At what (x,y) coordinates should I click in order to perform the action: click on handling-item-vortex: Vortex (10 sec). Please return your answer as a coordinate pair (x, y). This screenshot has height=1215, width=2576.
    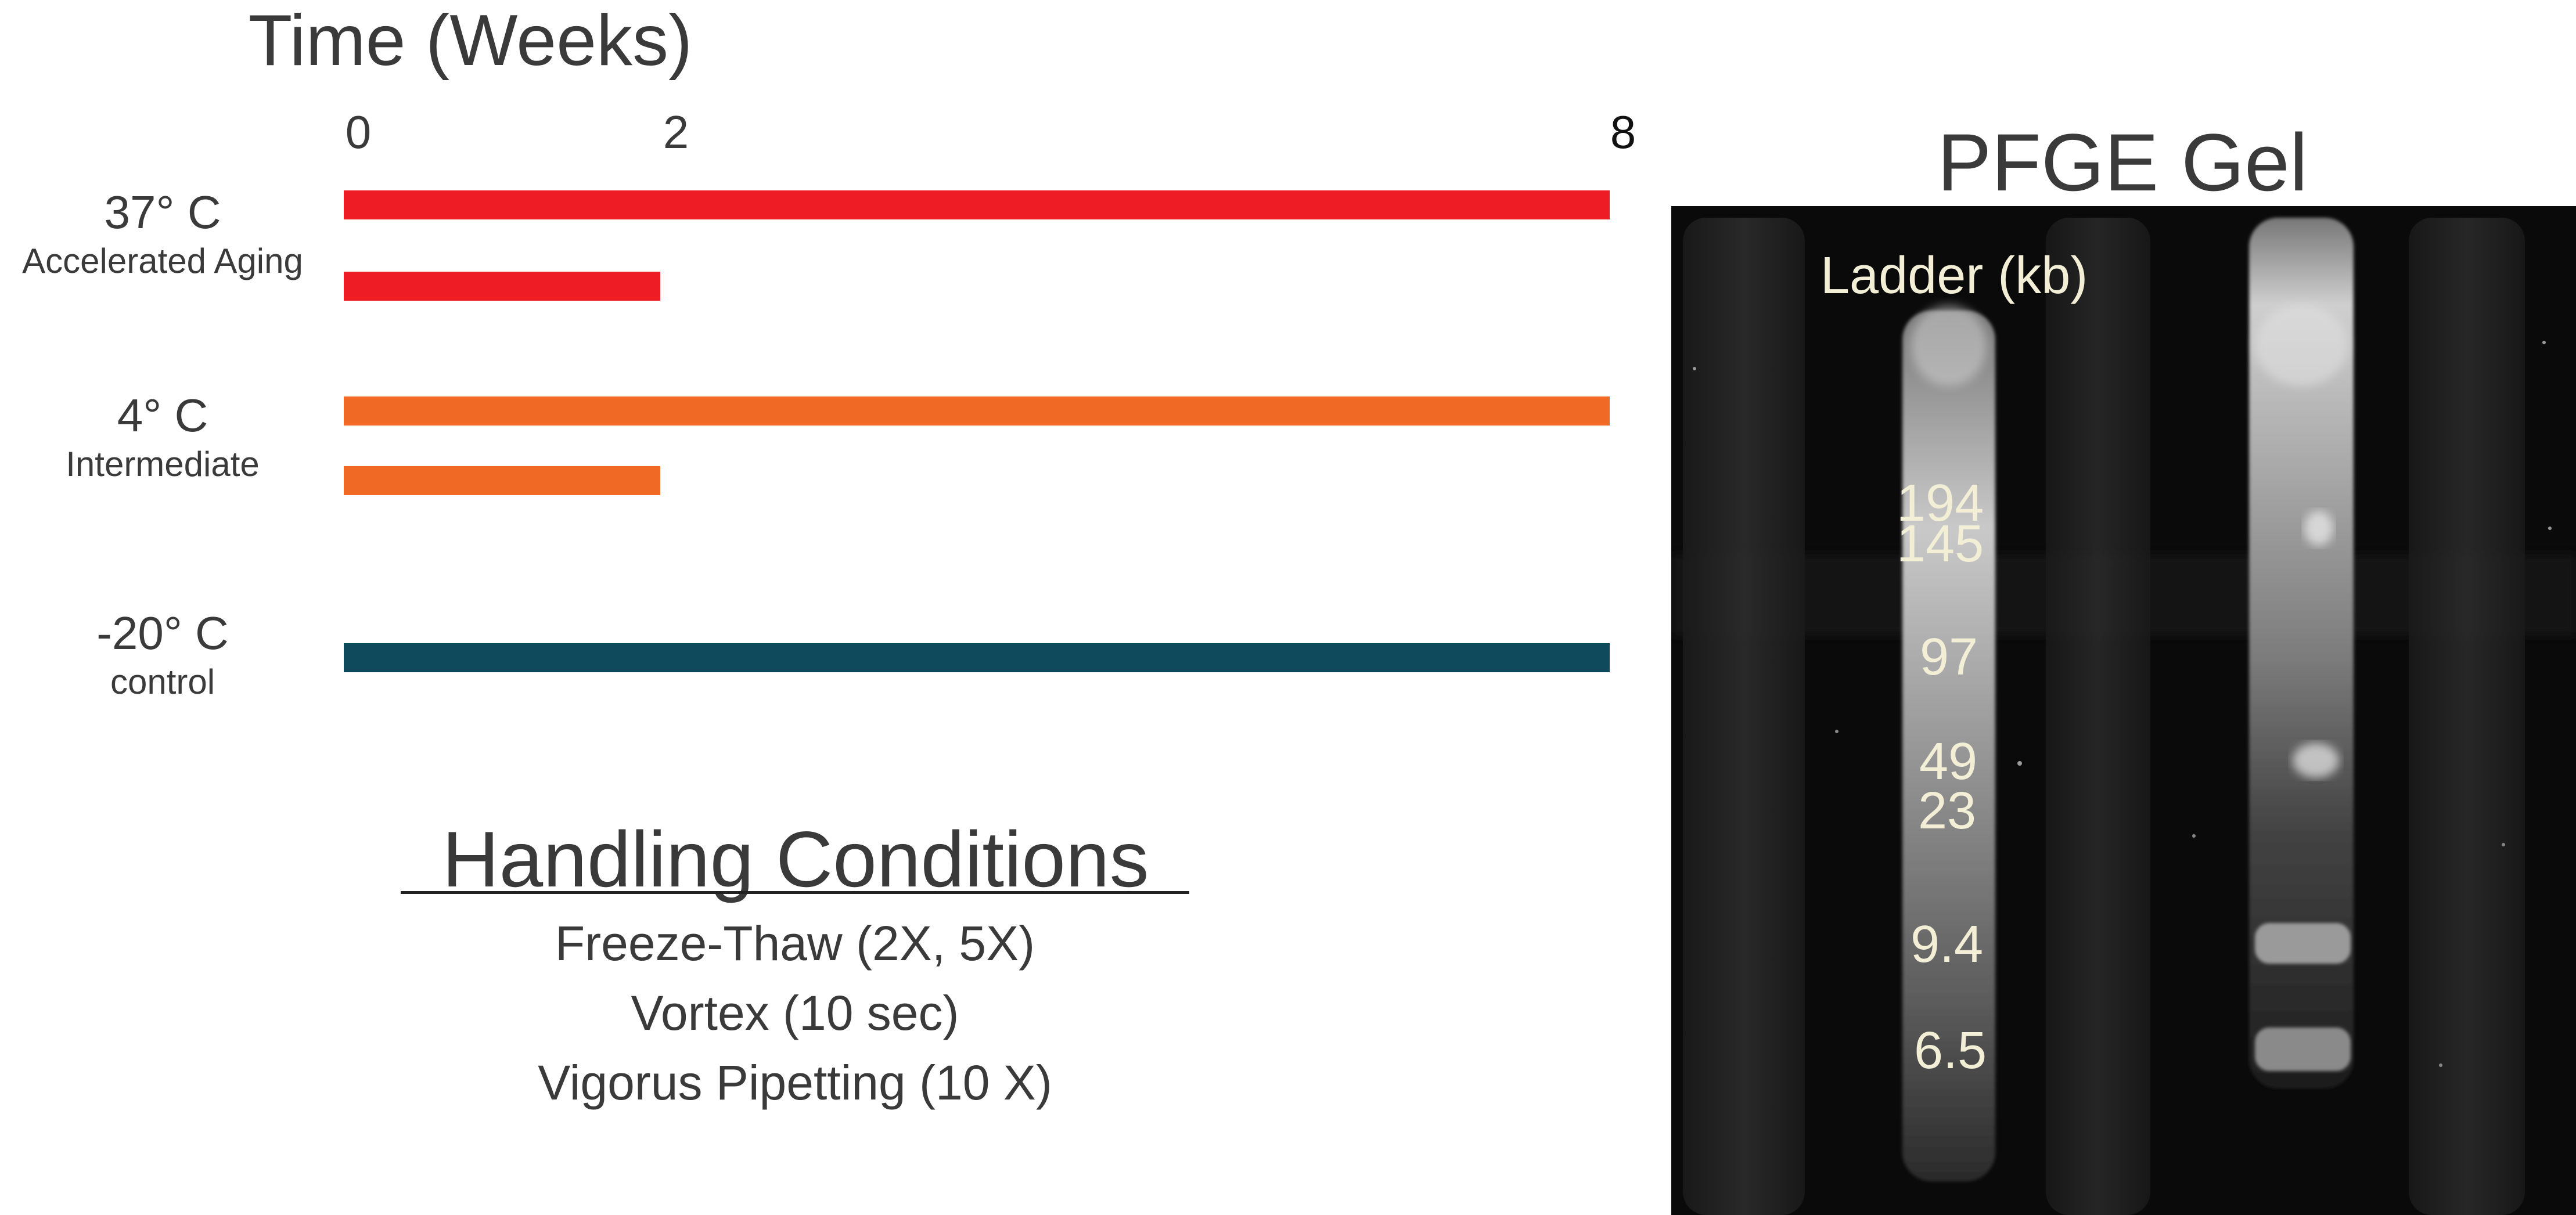
    Looking at the image, I should click on (795, 1013).